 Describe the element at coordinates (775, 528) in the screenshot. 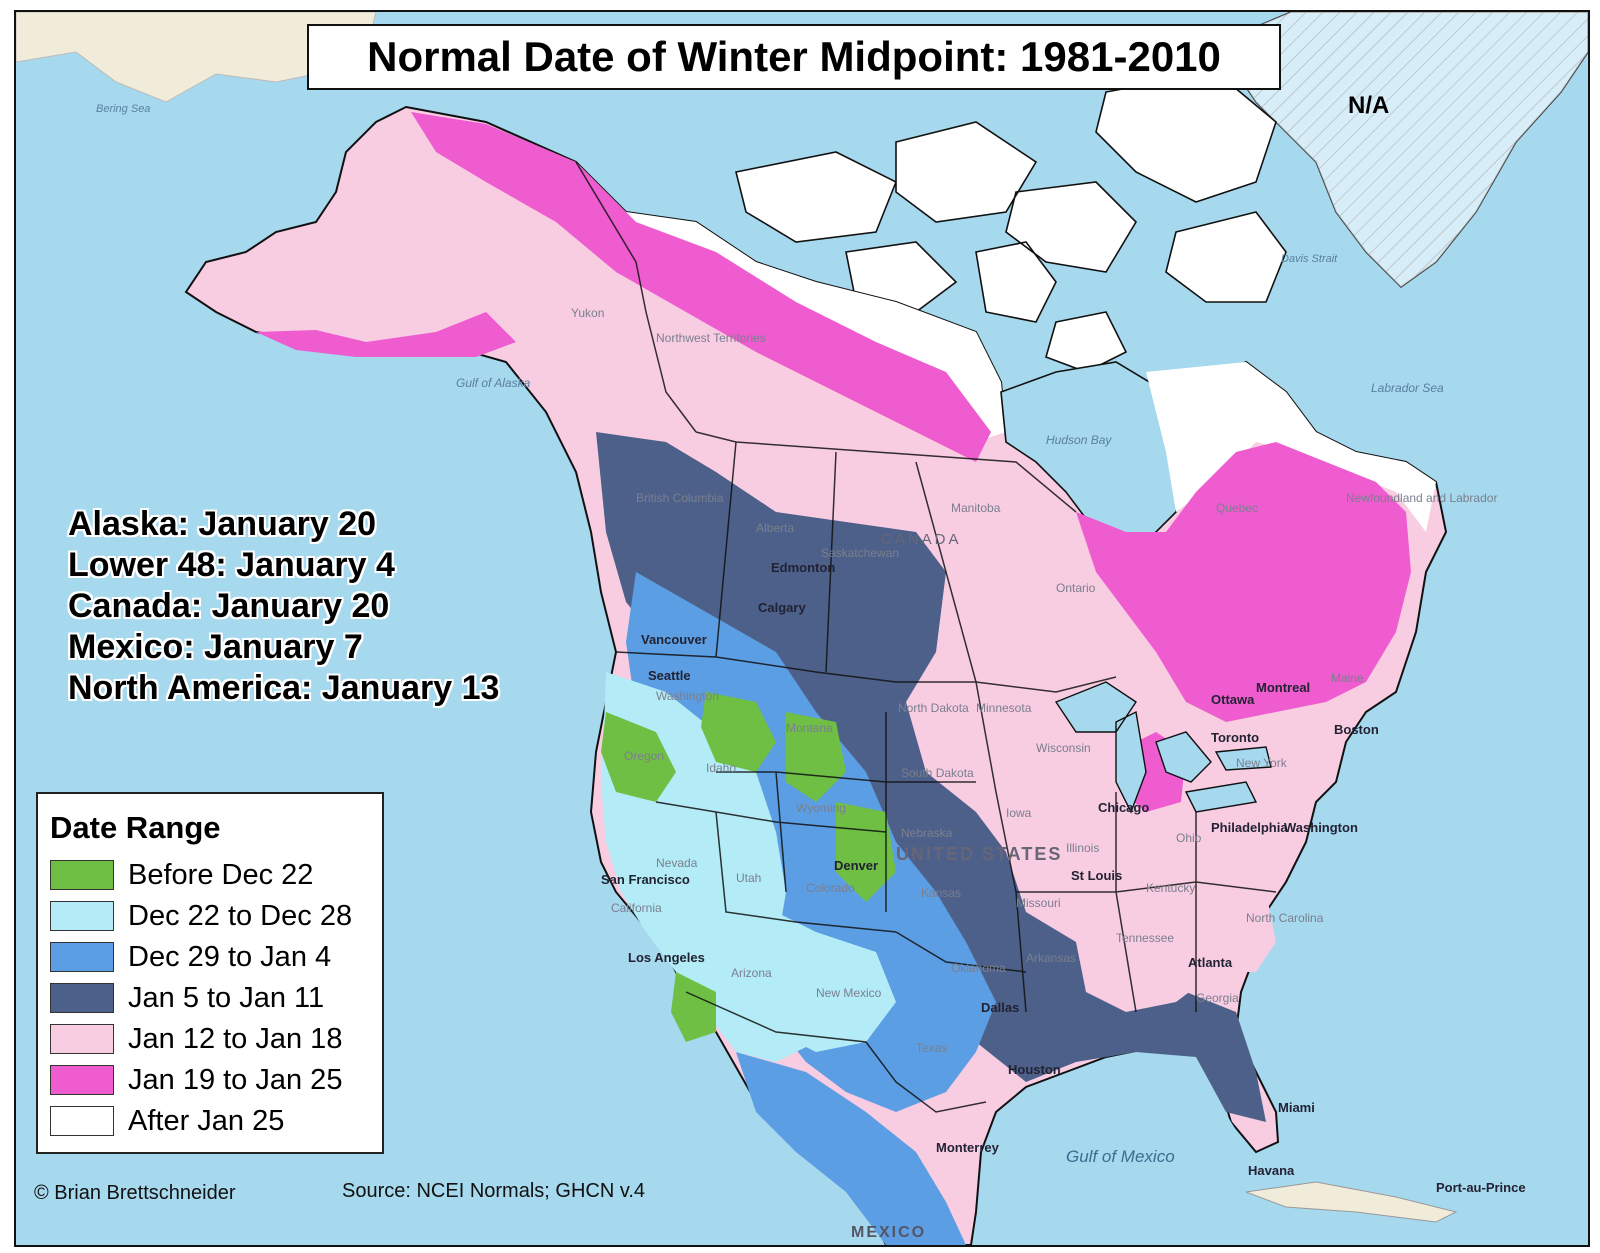

I see `region-alberta: Alberta` at that location.